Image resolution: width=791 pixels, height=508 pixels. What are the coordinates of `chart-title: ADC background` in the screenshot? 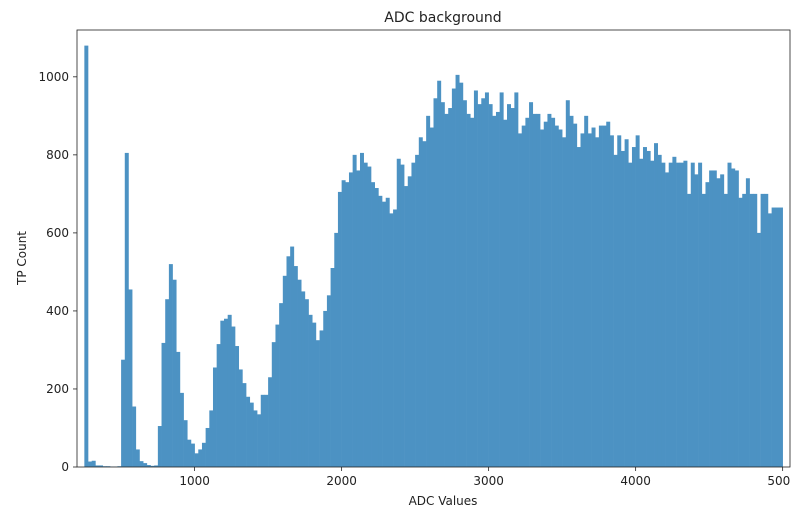 It's located at (442, 18).